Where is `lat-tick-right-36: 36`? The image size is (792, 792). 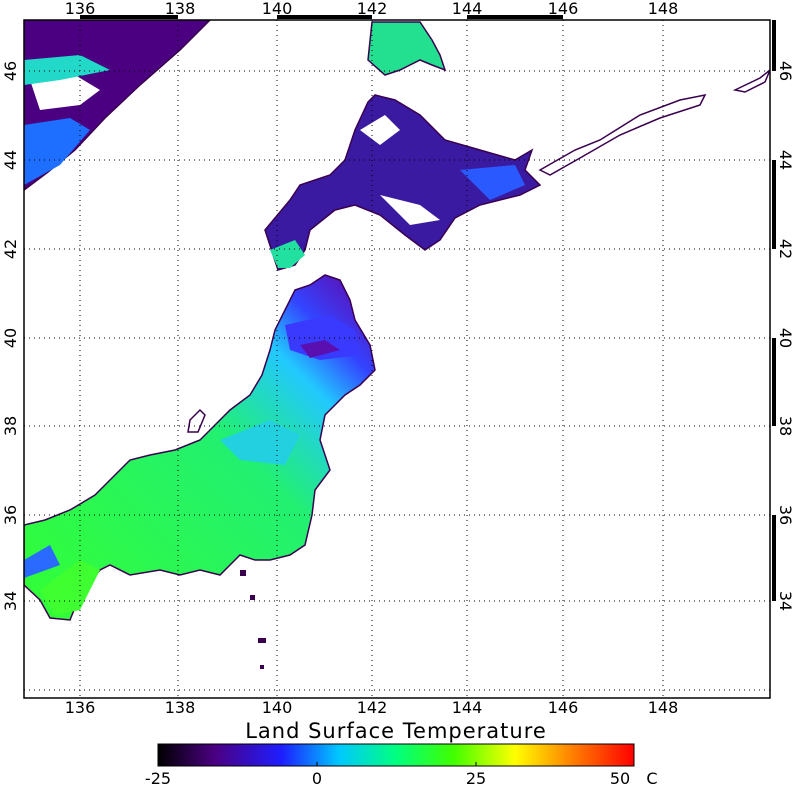
lat-tick-right-36: 36 is located at coordinates (784, 515).